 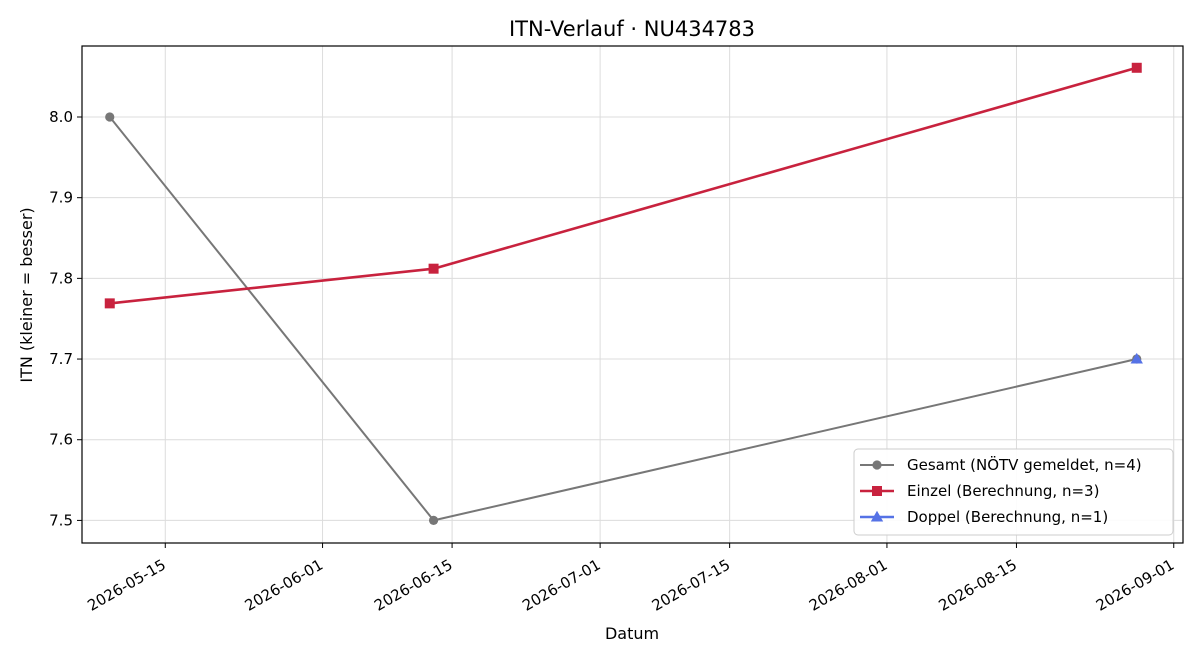 I want to click on y-axis-label: ITN (kleiner = besser), so click(x=26, y=294).